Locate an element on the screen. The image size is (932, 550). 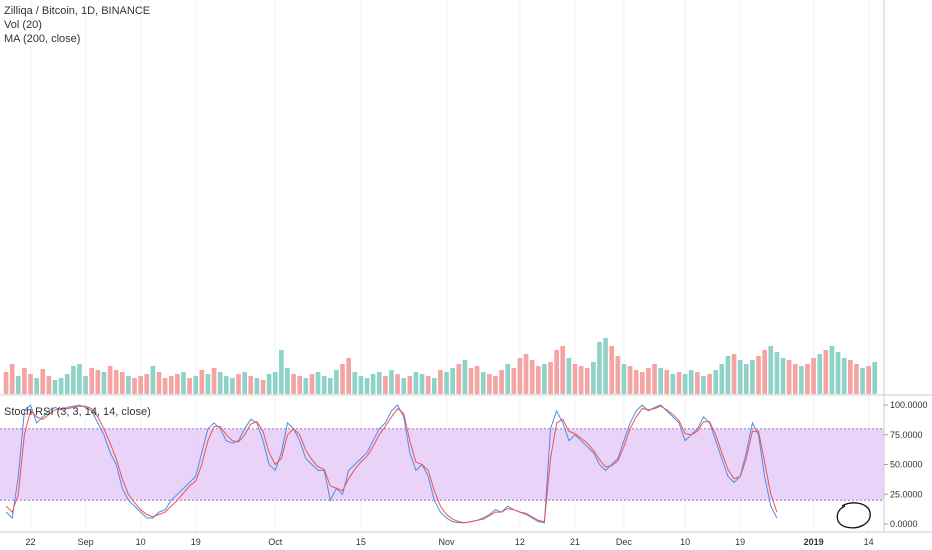
time-label-3: 19 is located at coordinates (196, 542).